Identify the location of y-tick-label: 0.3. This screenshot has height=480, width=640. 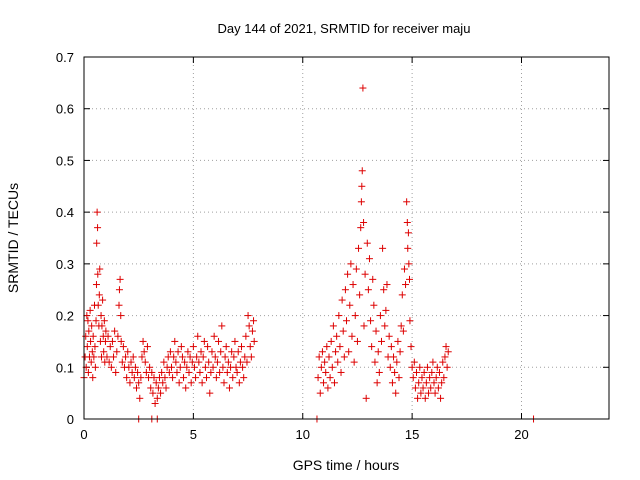
(65, 264).